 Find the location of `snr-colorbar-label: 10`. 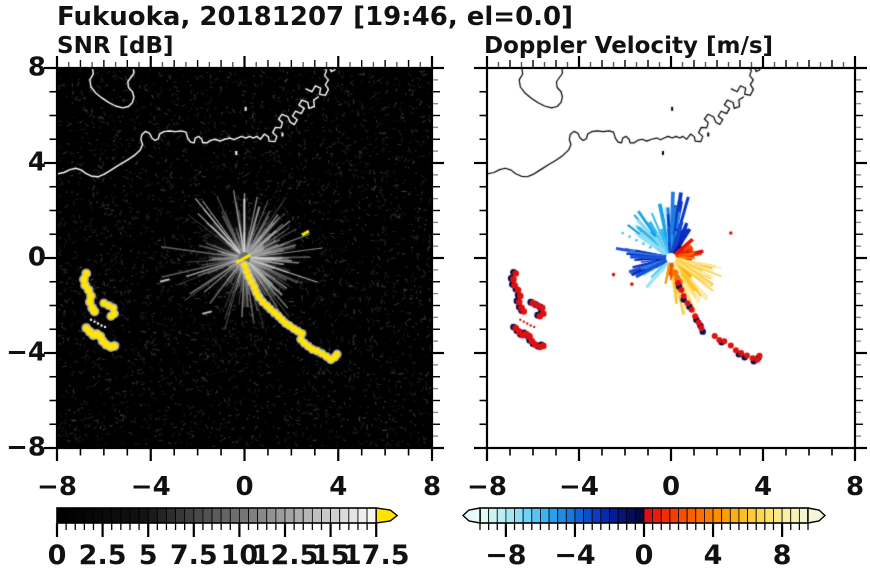

snr-colorbar-label: 10 is located at coordinates (239, 555).